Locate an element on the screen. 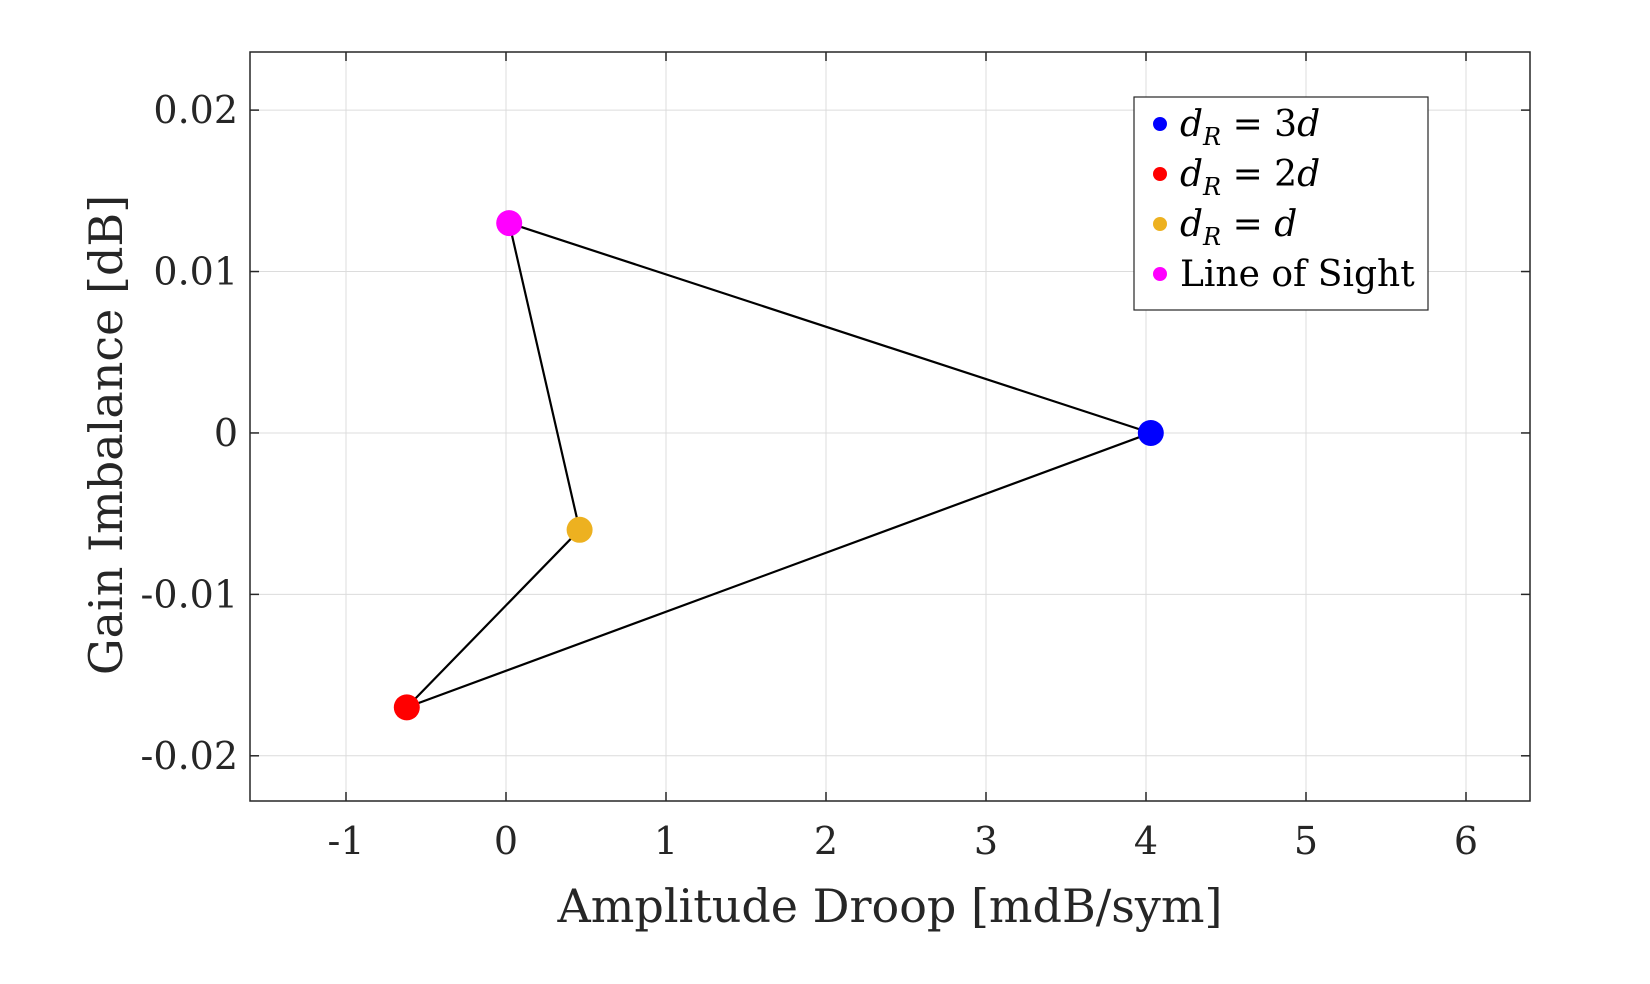  x-tick-label: -1 is located at coordinates (345, 841).